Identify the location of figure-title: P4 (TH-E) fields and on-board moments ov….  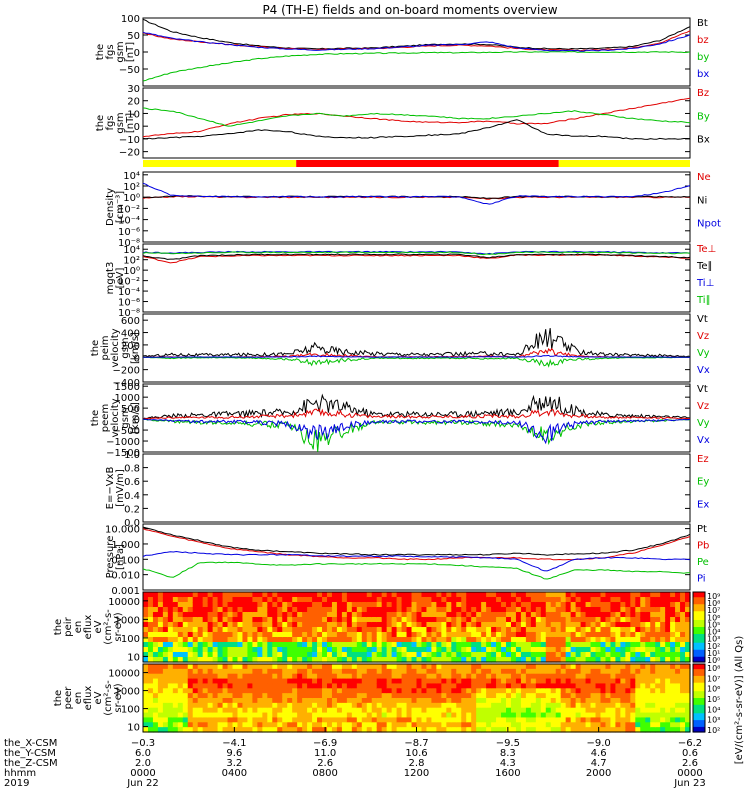
(409, 10).